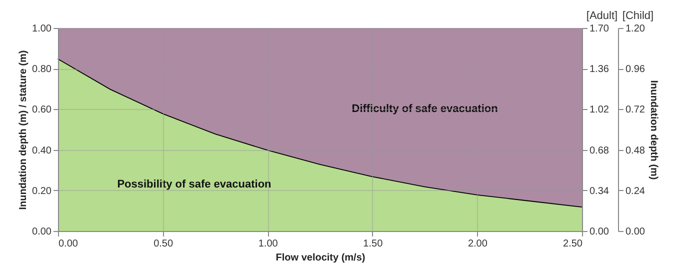 This screenshot has width=680, height=273. Describe the element at coordinates (636, 110) in the screenshot. I see `y3-tick-label: 0.72` at that location.